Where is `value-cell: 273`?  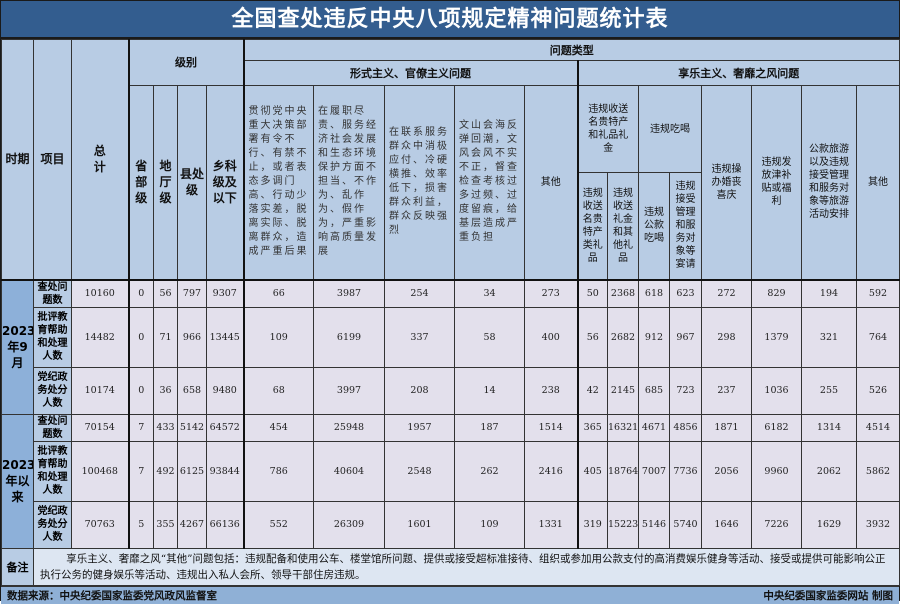 value-cell: 273 is located at coordinates (551, 293).